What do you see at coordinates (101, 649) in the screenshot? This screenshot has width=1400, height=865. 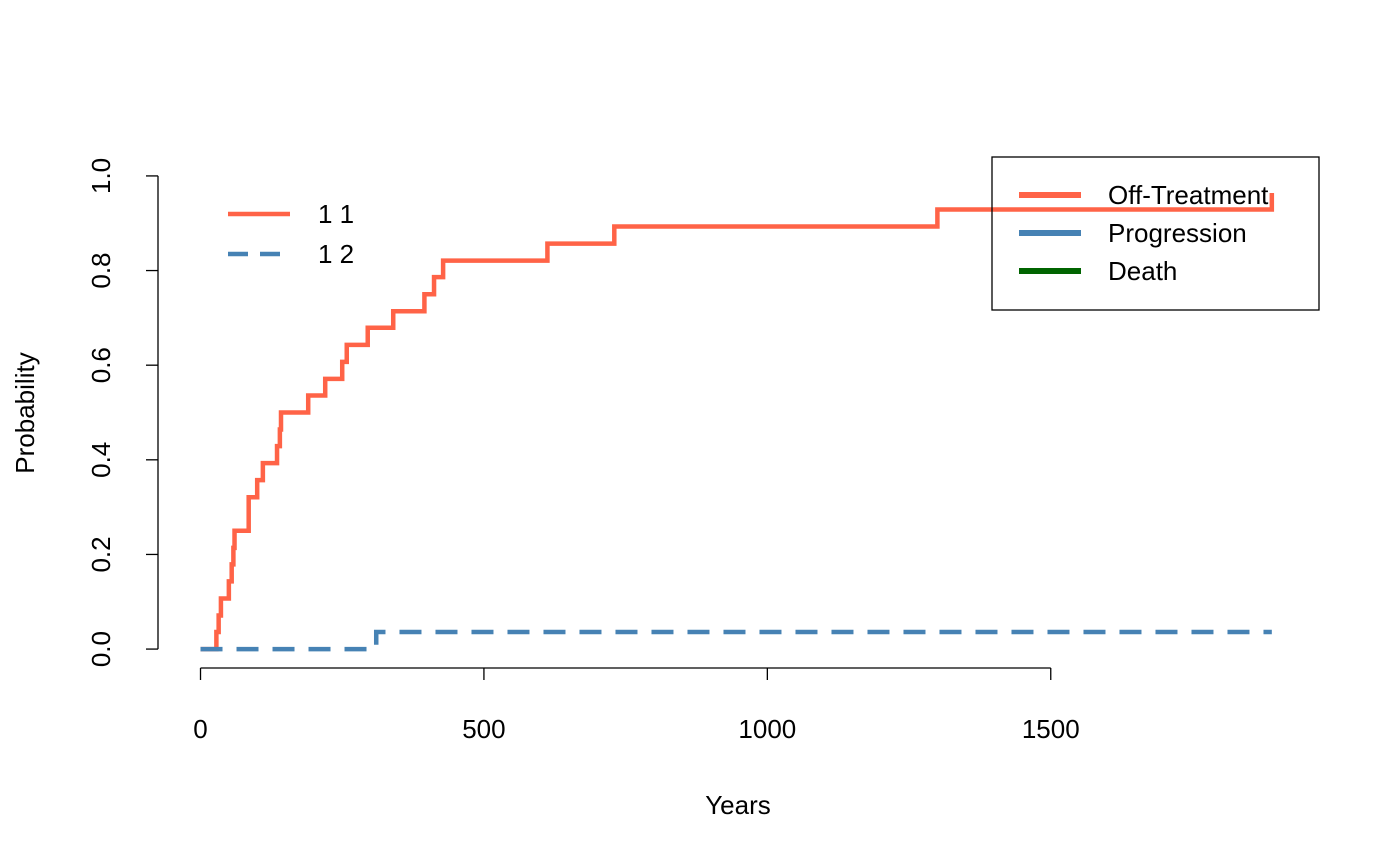 I see `y-tick-label: 0.0` at bounding box center [101, 649].